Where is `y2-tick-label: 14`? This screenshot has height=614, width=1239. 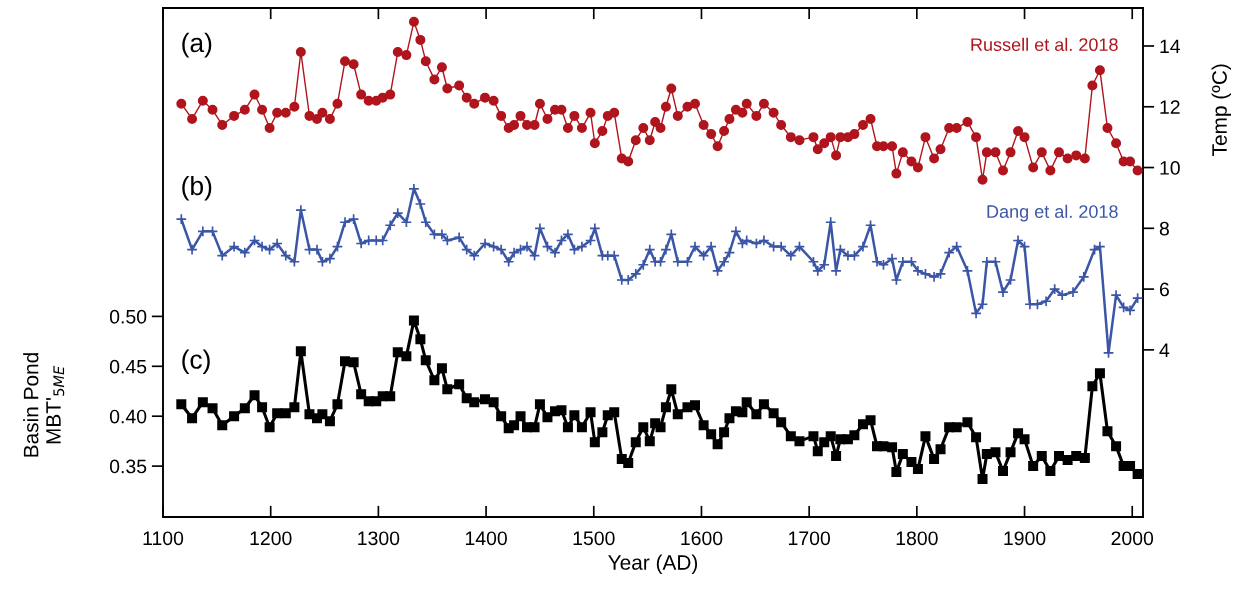 y2-tick-label: 14 is located at coordinates (1170, 46).